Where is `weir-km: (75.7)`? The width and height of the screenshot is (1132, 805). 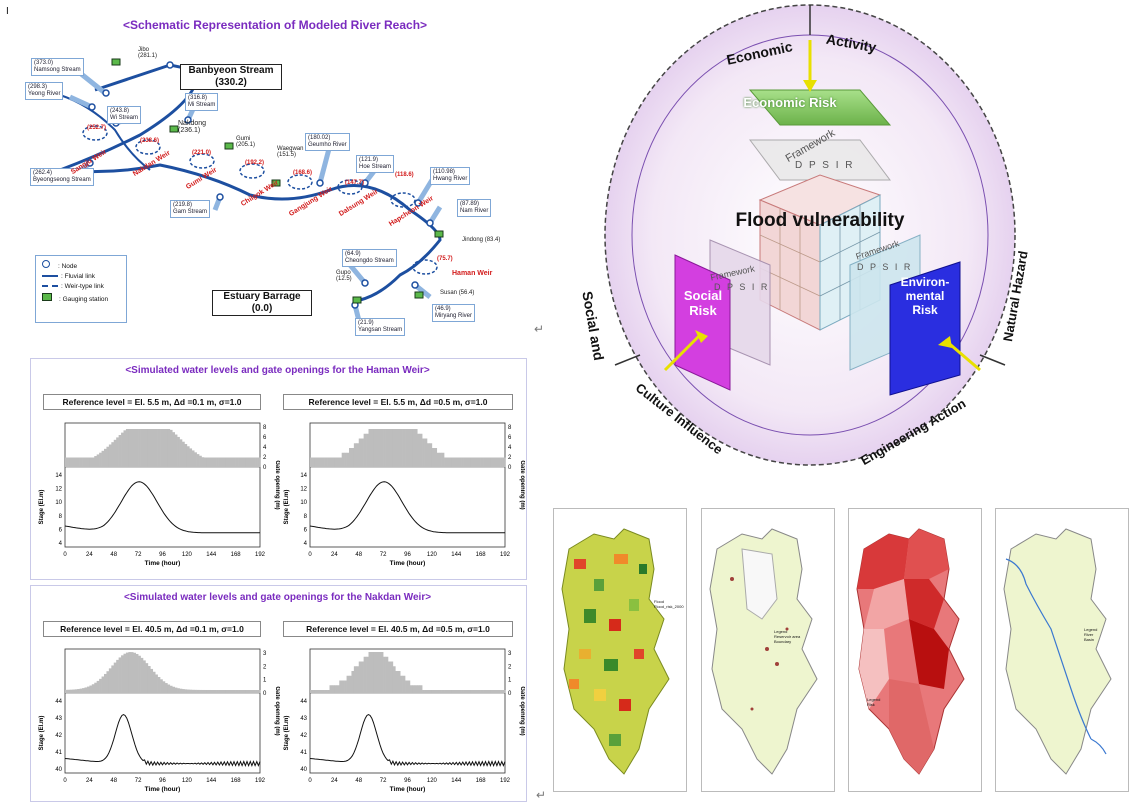
weir-km: (75.7) is located at coordinates (445, 259).